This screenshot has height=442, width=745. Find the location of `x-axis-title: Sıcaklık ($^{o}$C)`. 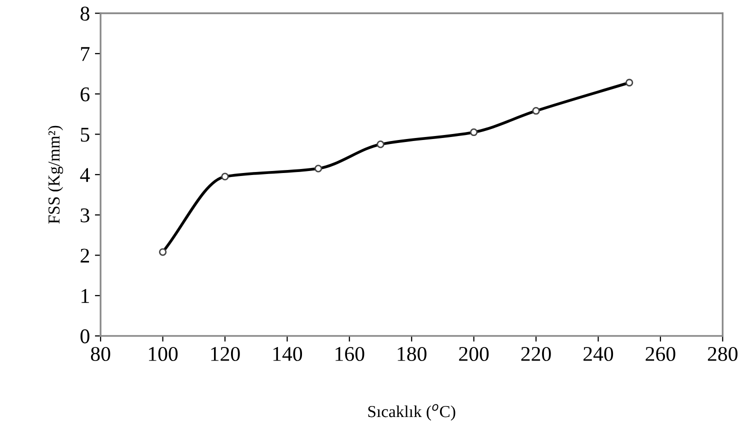

x-axis-title: Sıcaklık ($^{o}$C) is located at coordinates (412, 412).